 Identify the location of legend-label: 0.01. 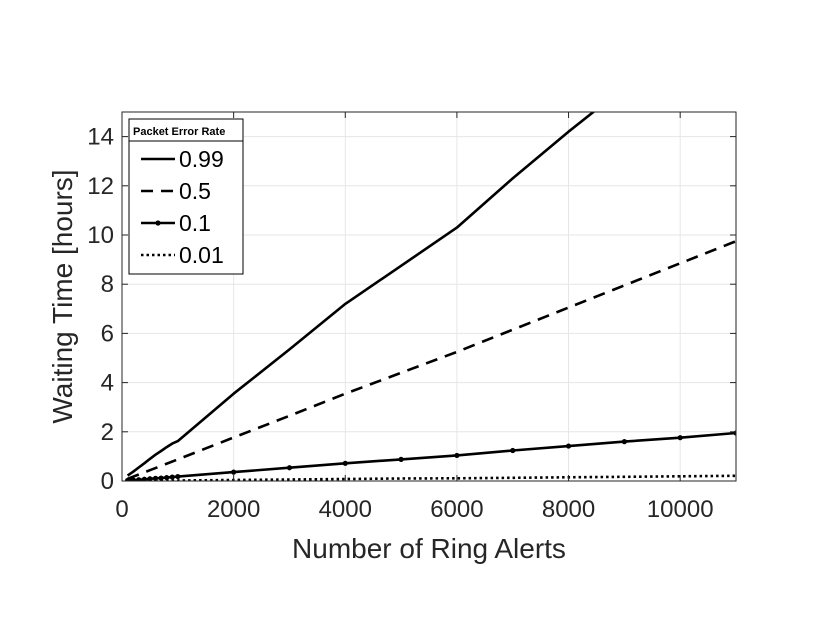
(201, 255).